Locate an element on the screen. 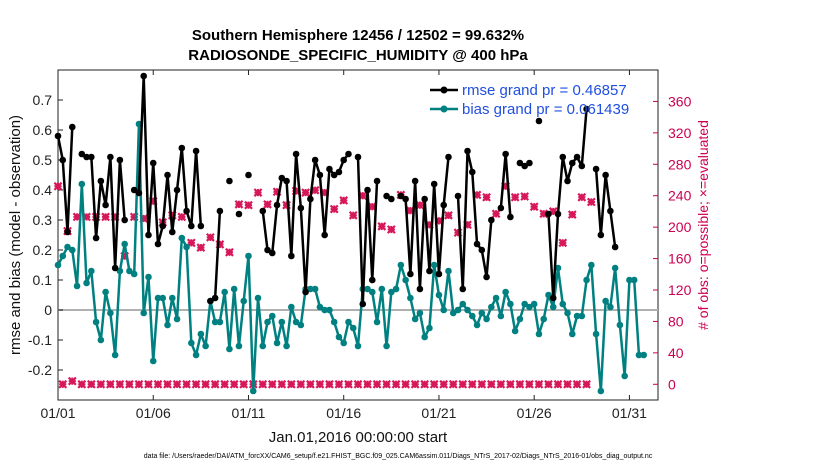  x-axis-label: Jan.01,2016 00:00:00 start is located at coordinates (358, 437).